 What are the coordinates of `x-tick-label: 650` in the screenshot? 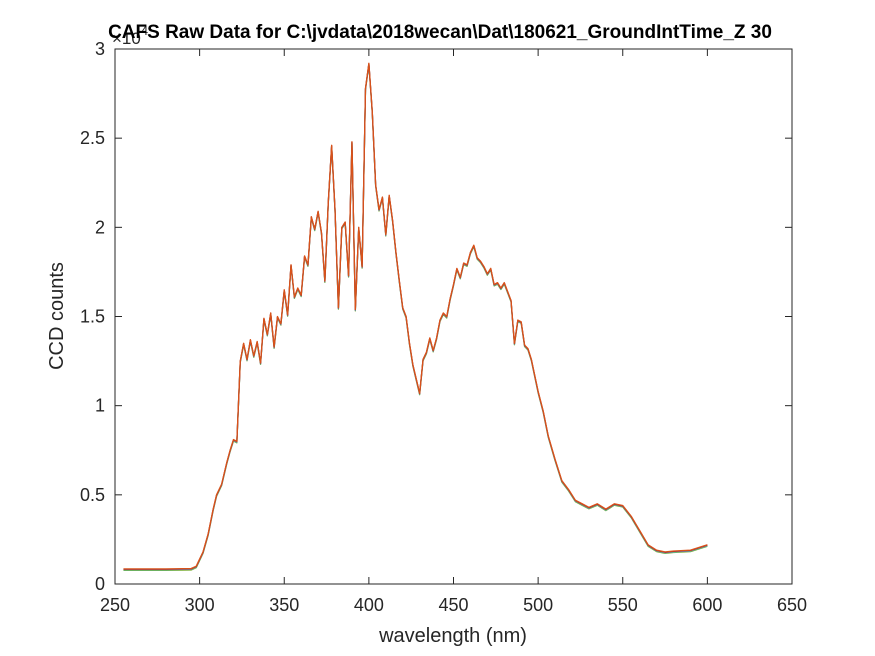 It's located at (792, 605).